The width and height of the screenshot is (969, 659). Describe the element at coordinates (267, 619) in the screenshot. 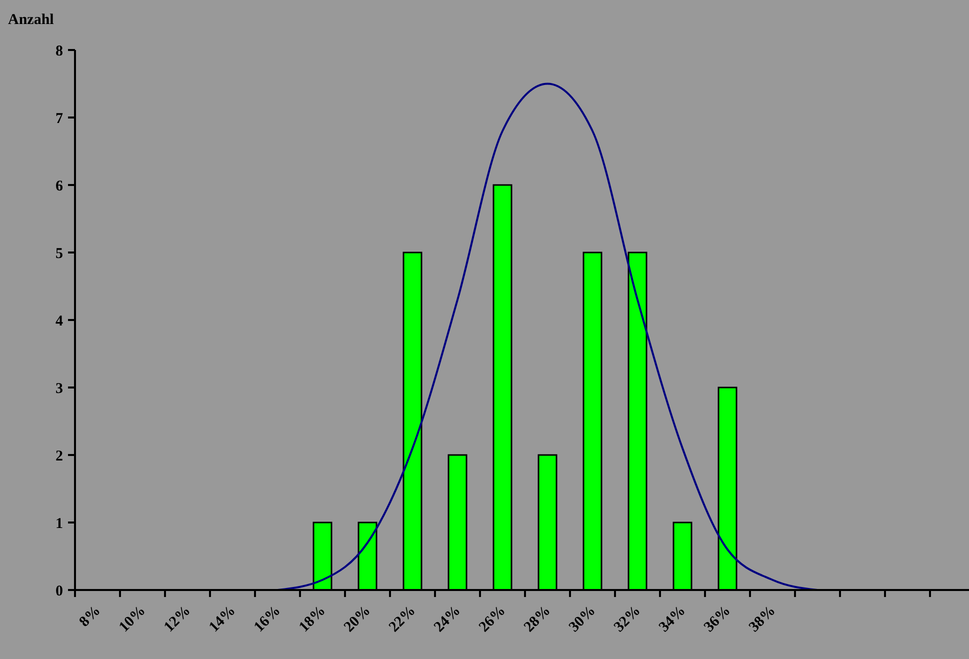

I see `x-tick-label: 16%` at that location.